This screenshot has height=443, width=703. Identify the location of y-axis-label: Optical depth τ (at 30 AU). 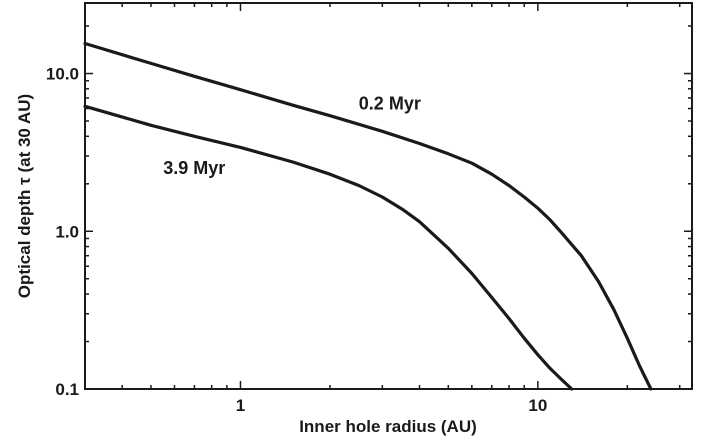
(24, 196).